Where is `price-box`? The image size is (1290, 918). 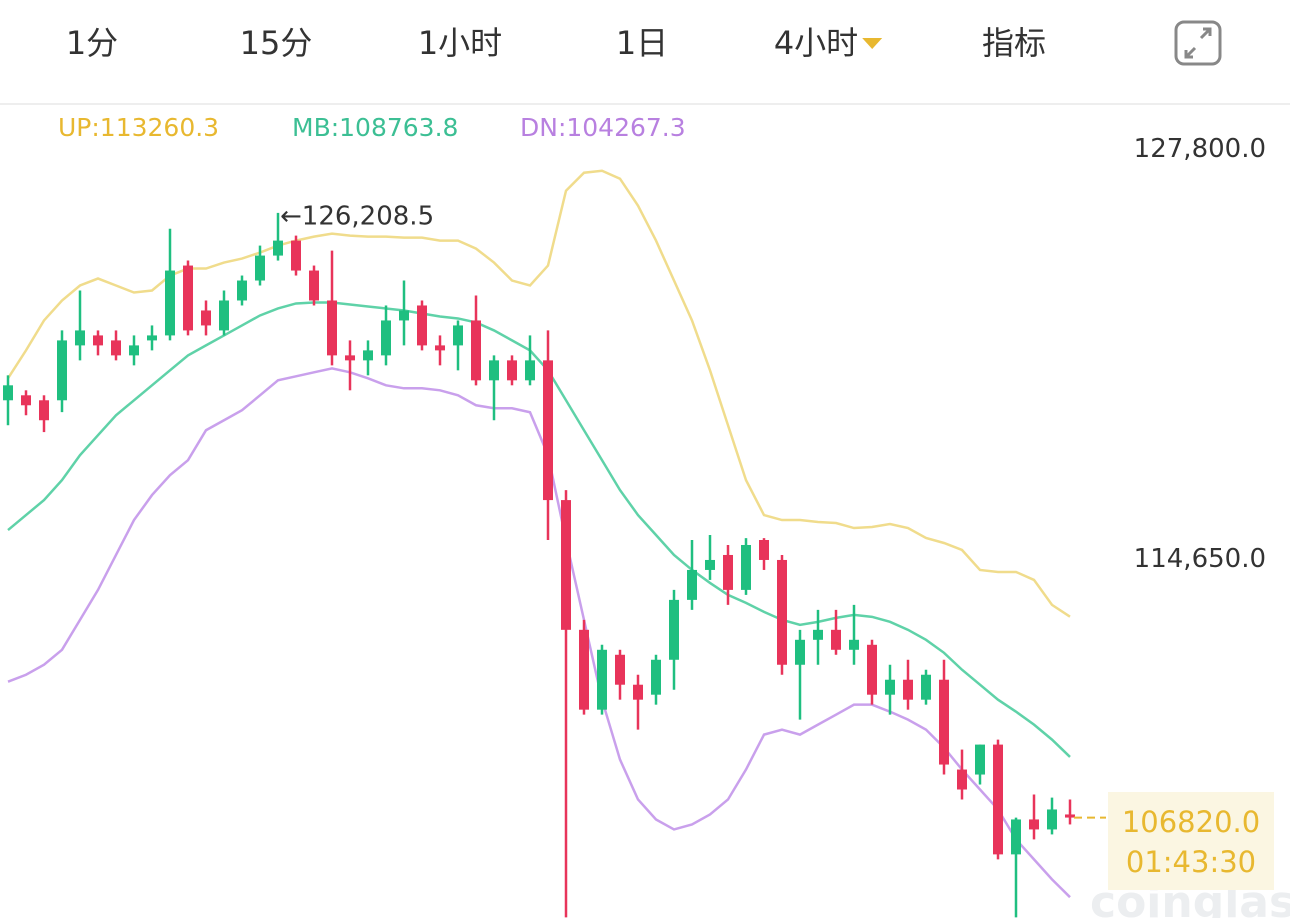
price-box is located at coordinates (1191, 841).